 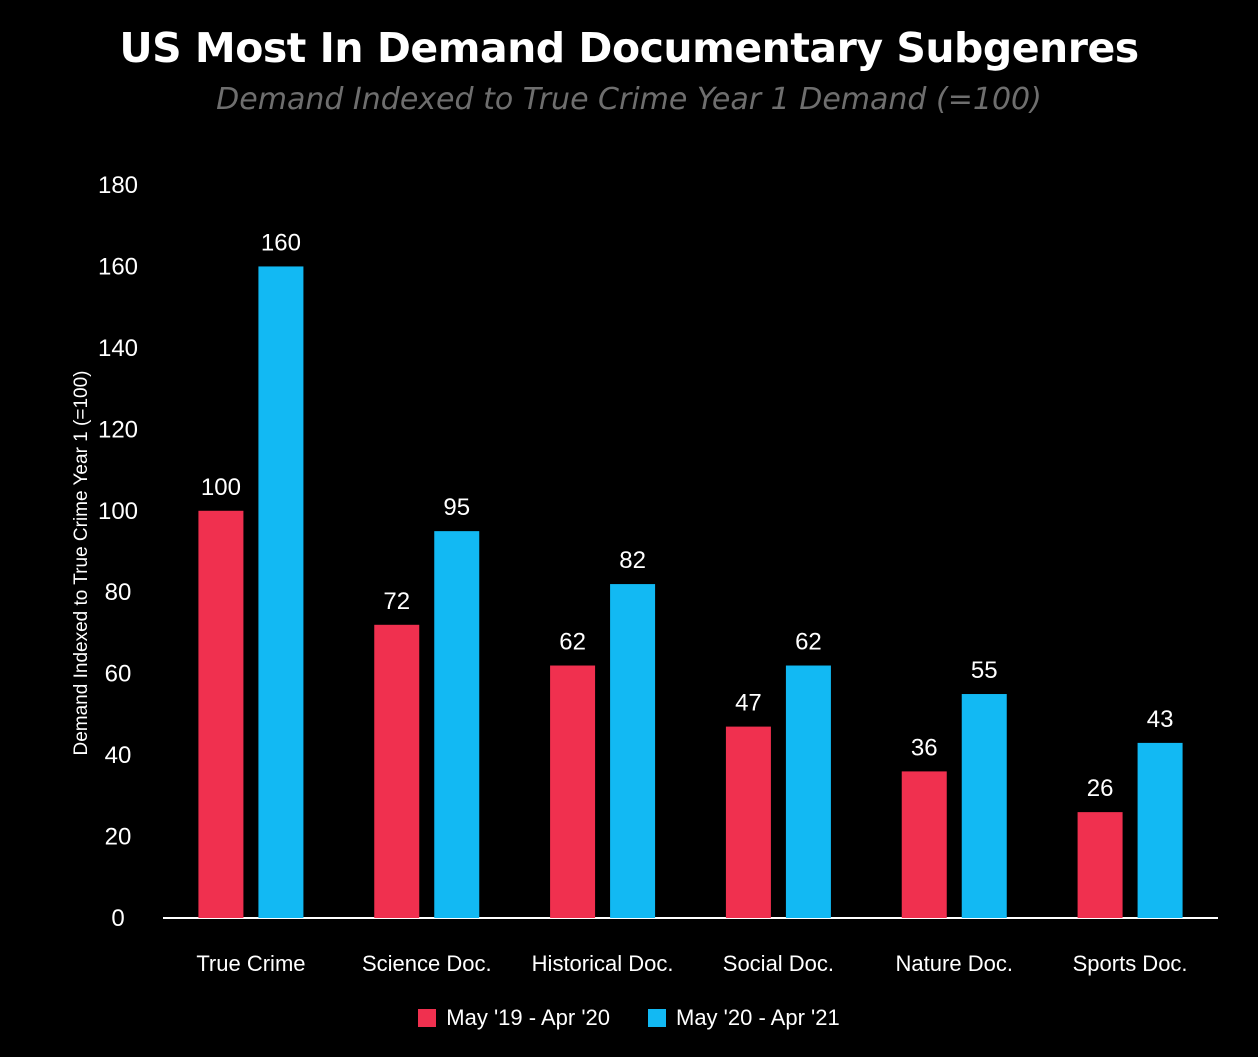 I want to click on x-tick-label: Science Doc., so click(x=427, y=963).